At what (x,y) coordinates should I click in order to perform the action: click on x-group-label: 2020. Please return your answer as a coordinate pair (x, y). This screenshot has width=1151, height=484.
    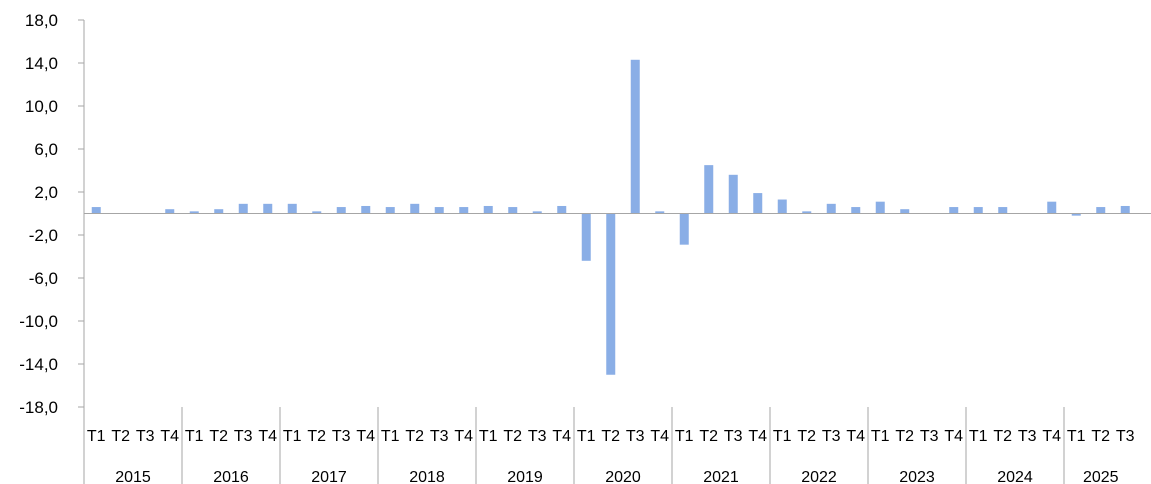
    Looking at the image, I should click on (623, 476).